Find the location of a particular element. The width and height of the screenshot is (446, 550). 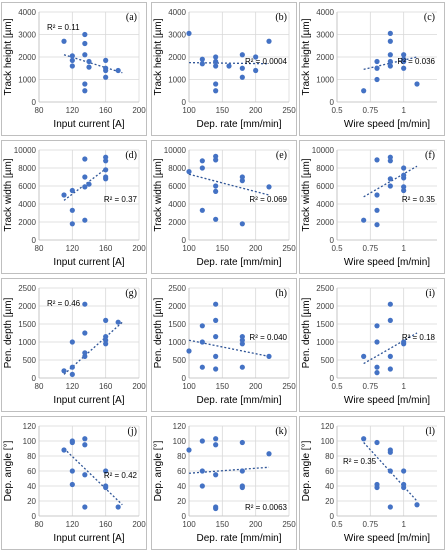

y-tick-label: 1000 is located at coordinates (27, 80).